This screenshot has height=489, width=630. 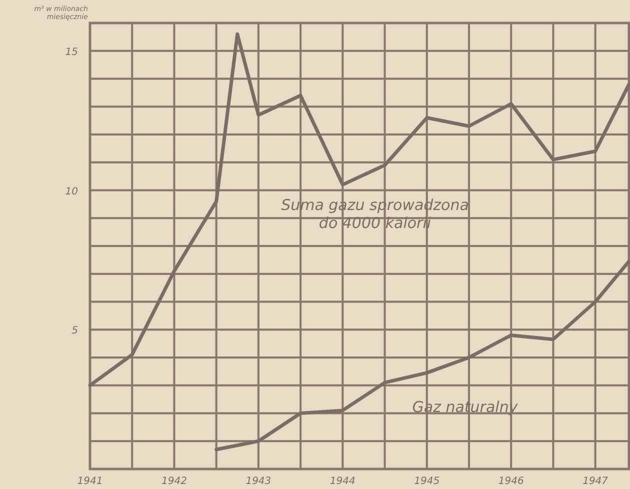 What do you see at coordinates (259, 481) in the screenshot?
I see `x-tick-label: 1943` at bounding box center [259, 481].